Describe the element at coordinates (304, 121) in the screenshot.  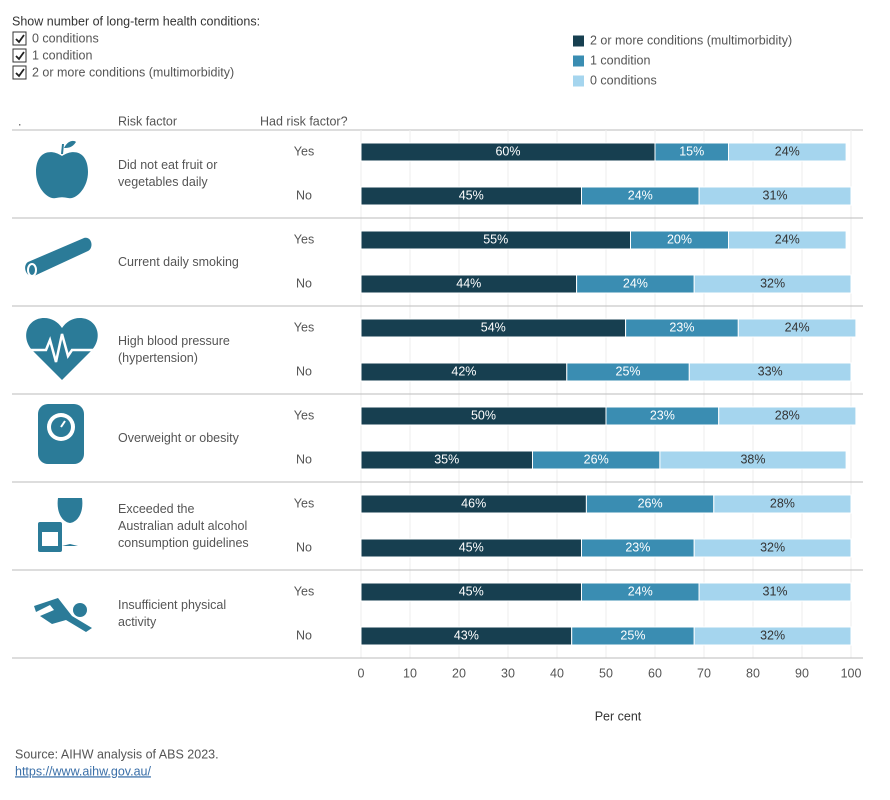
I see `column-header: Had risk factor?` at that location.